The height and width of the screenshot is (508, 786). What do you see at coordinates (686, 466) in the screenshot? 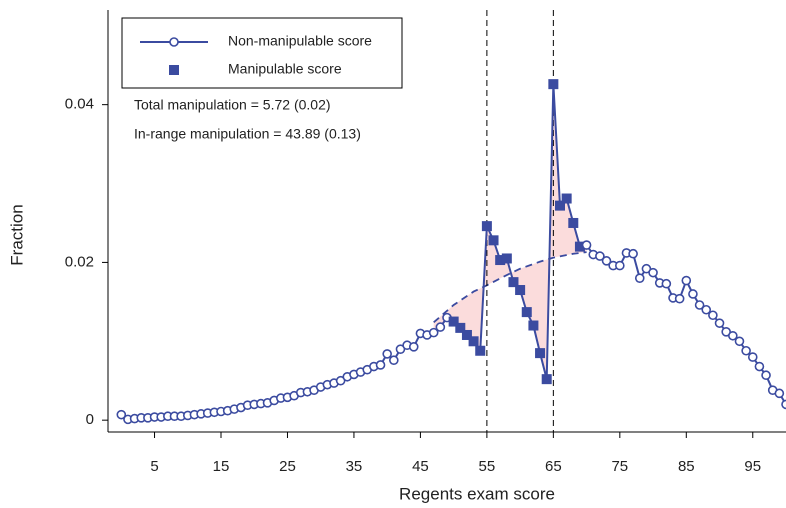
I see `x-tick-label: 85` at bounding box center [686, 466].